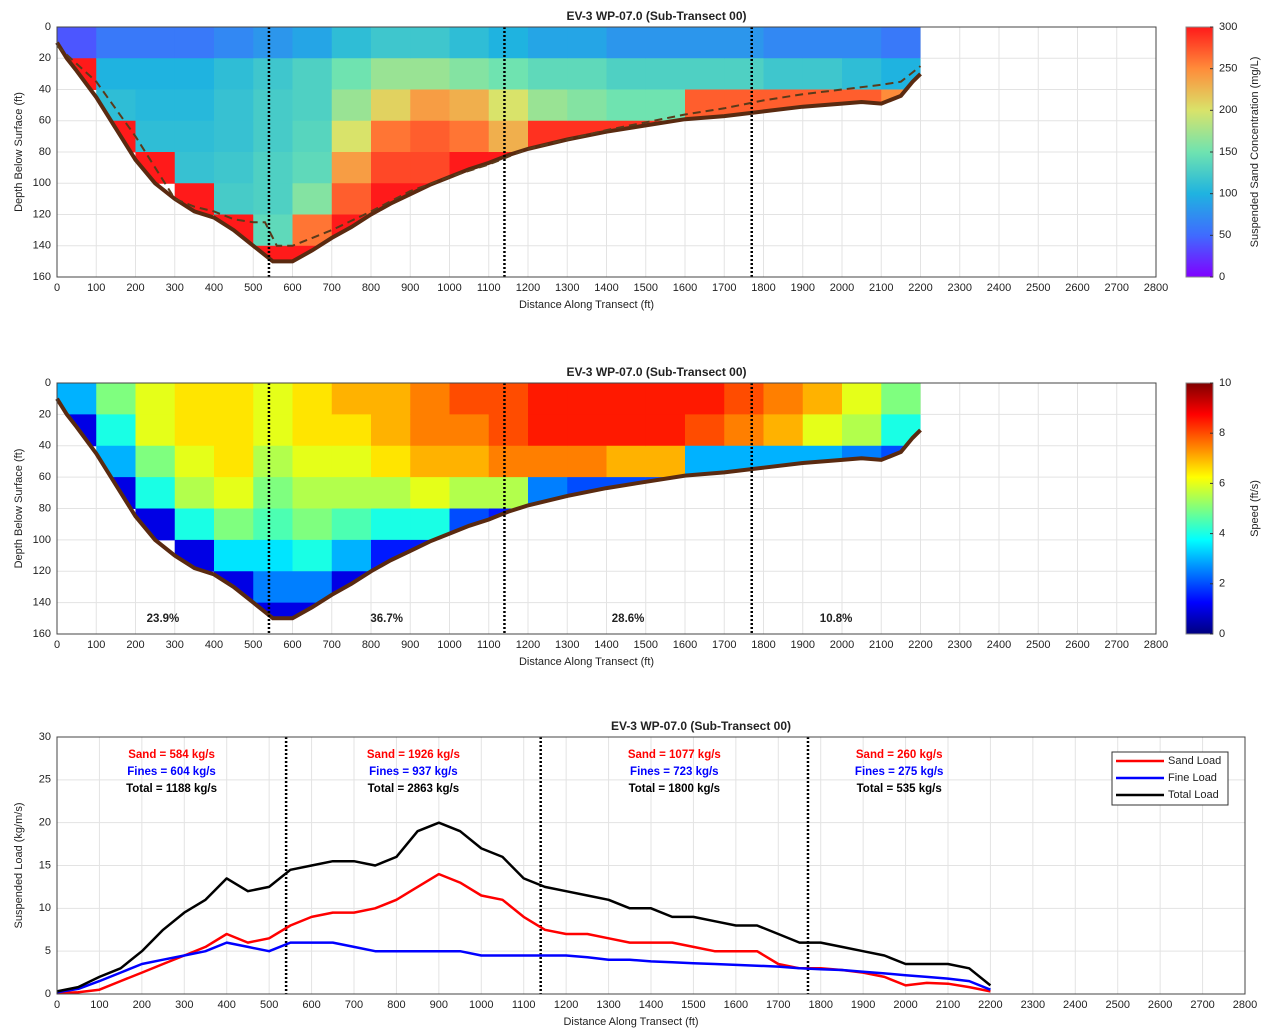 This screenshot has width=1268, height=1035. Describe the element at coordinates (45, 865) in the screenshot. I see `y-tick-label: 15` at that location.